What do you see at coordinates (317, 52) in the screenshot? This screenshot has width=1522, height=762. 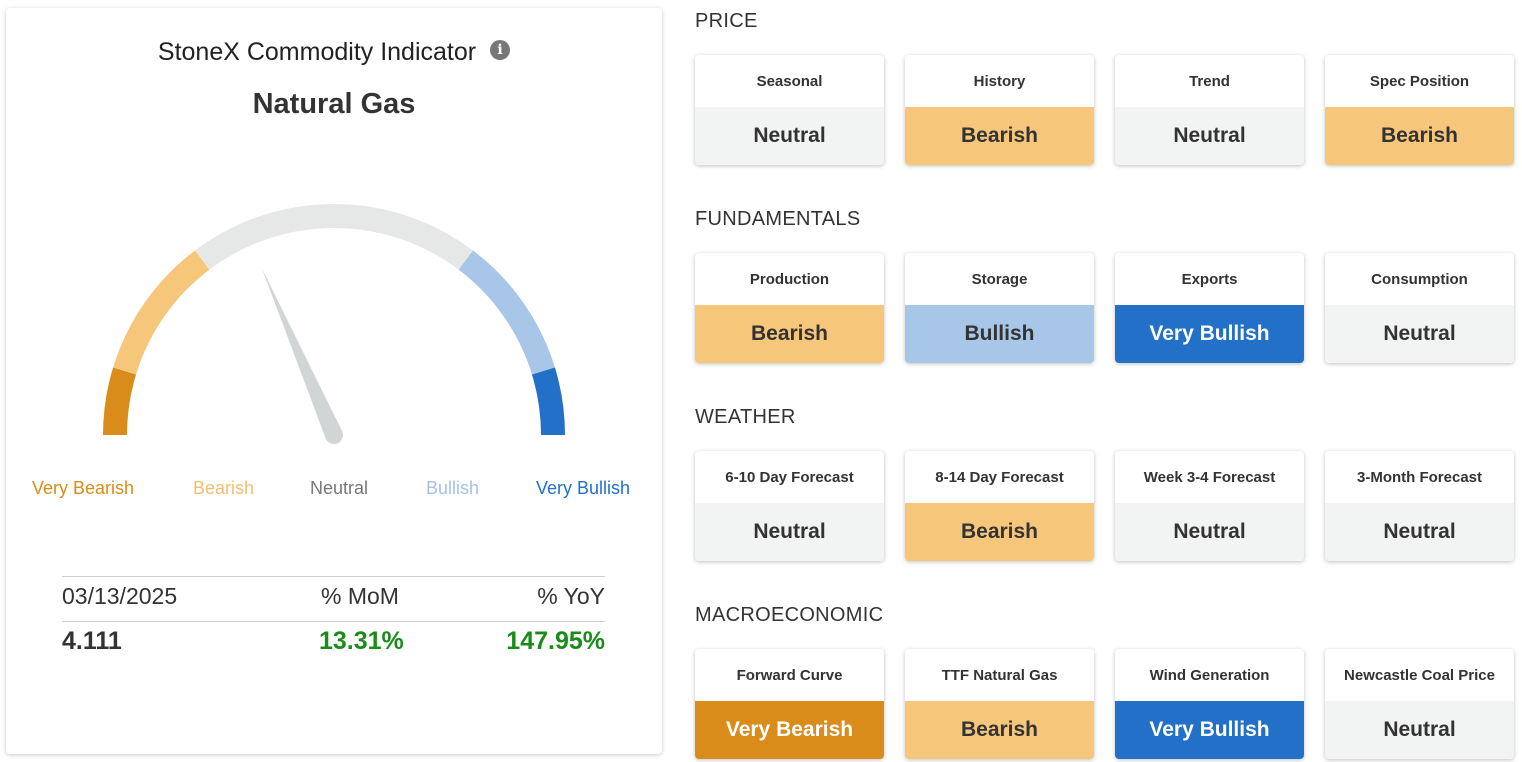 I see `indicator-title: StoneX Commodity Indicator` at bounding box center [317, 52].